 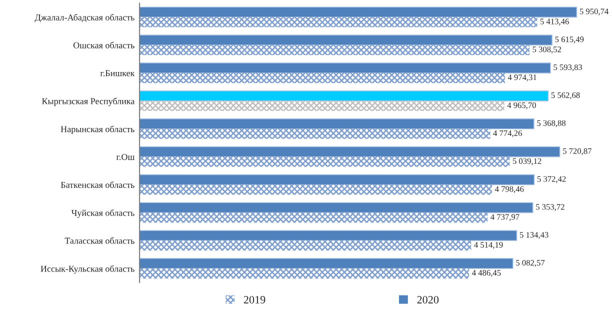 I want to click on data-label: 4 514,19, so click(x=488, y=245).